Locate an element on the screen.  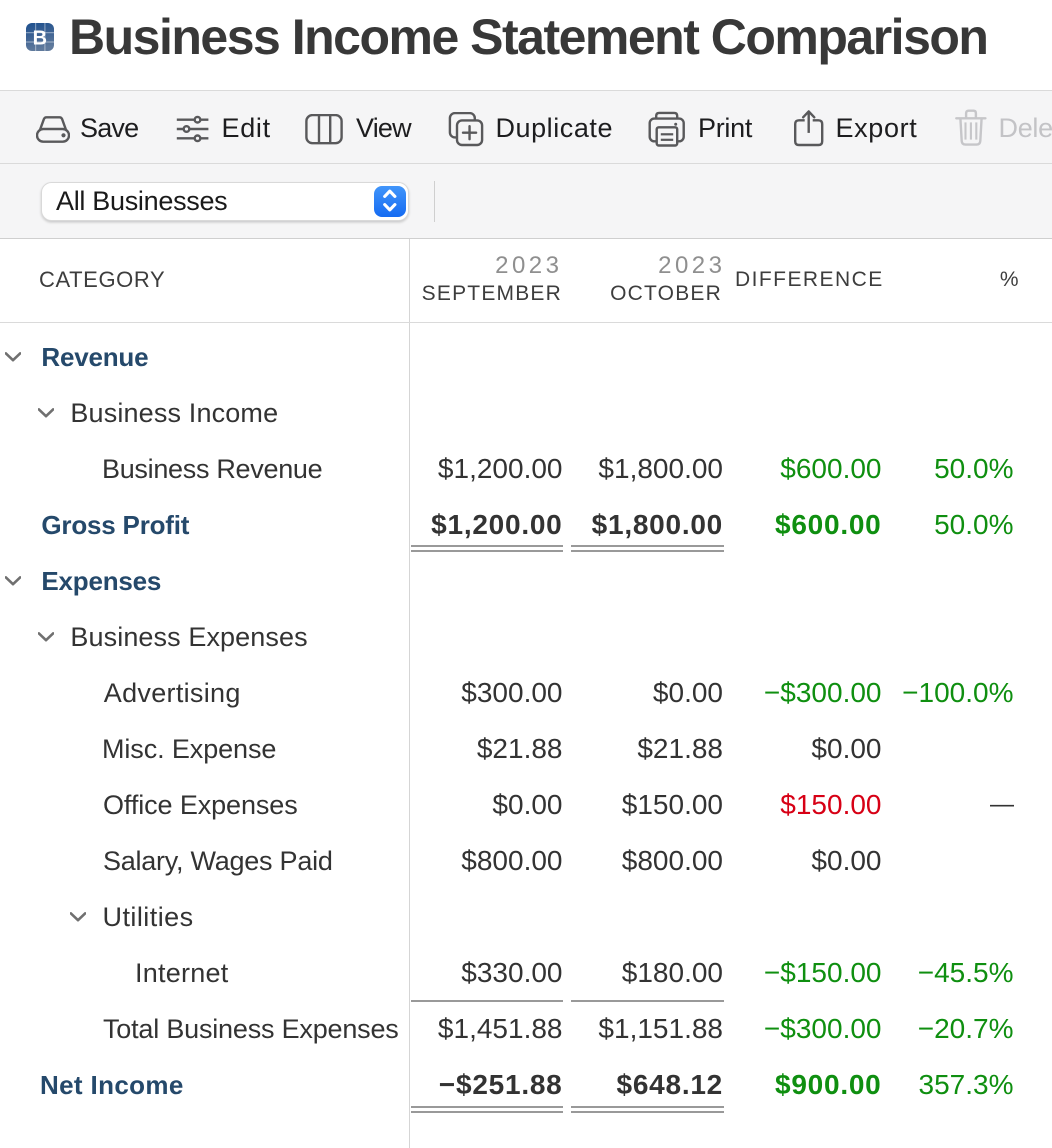
svg-text: B is located at coordinates (39, 38).